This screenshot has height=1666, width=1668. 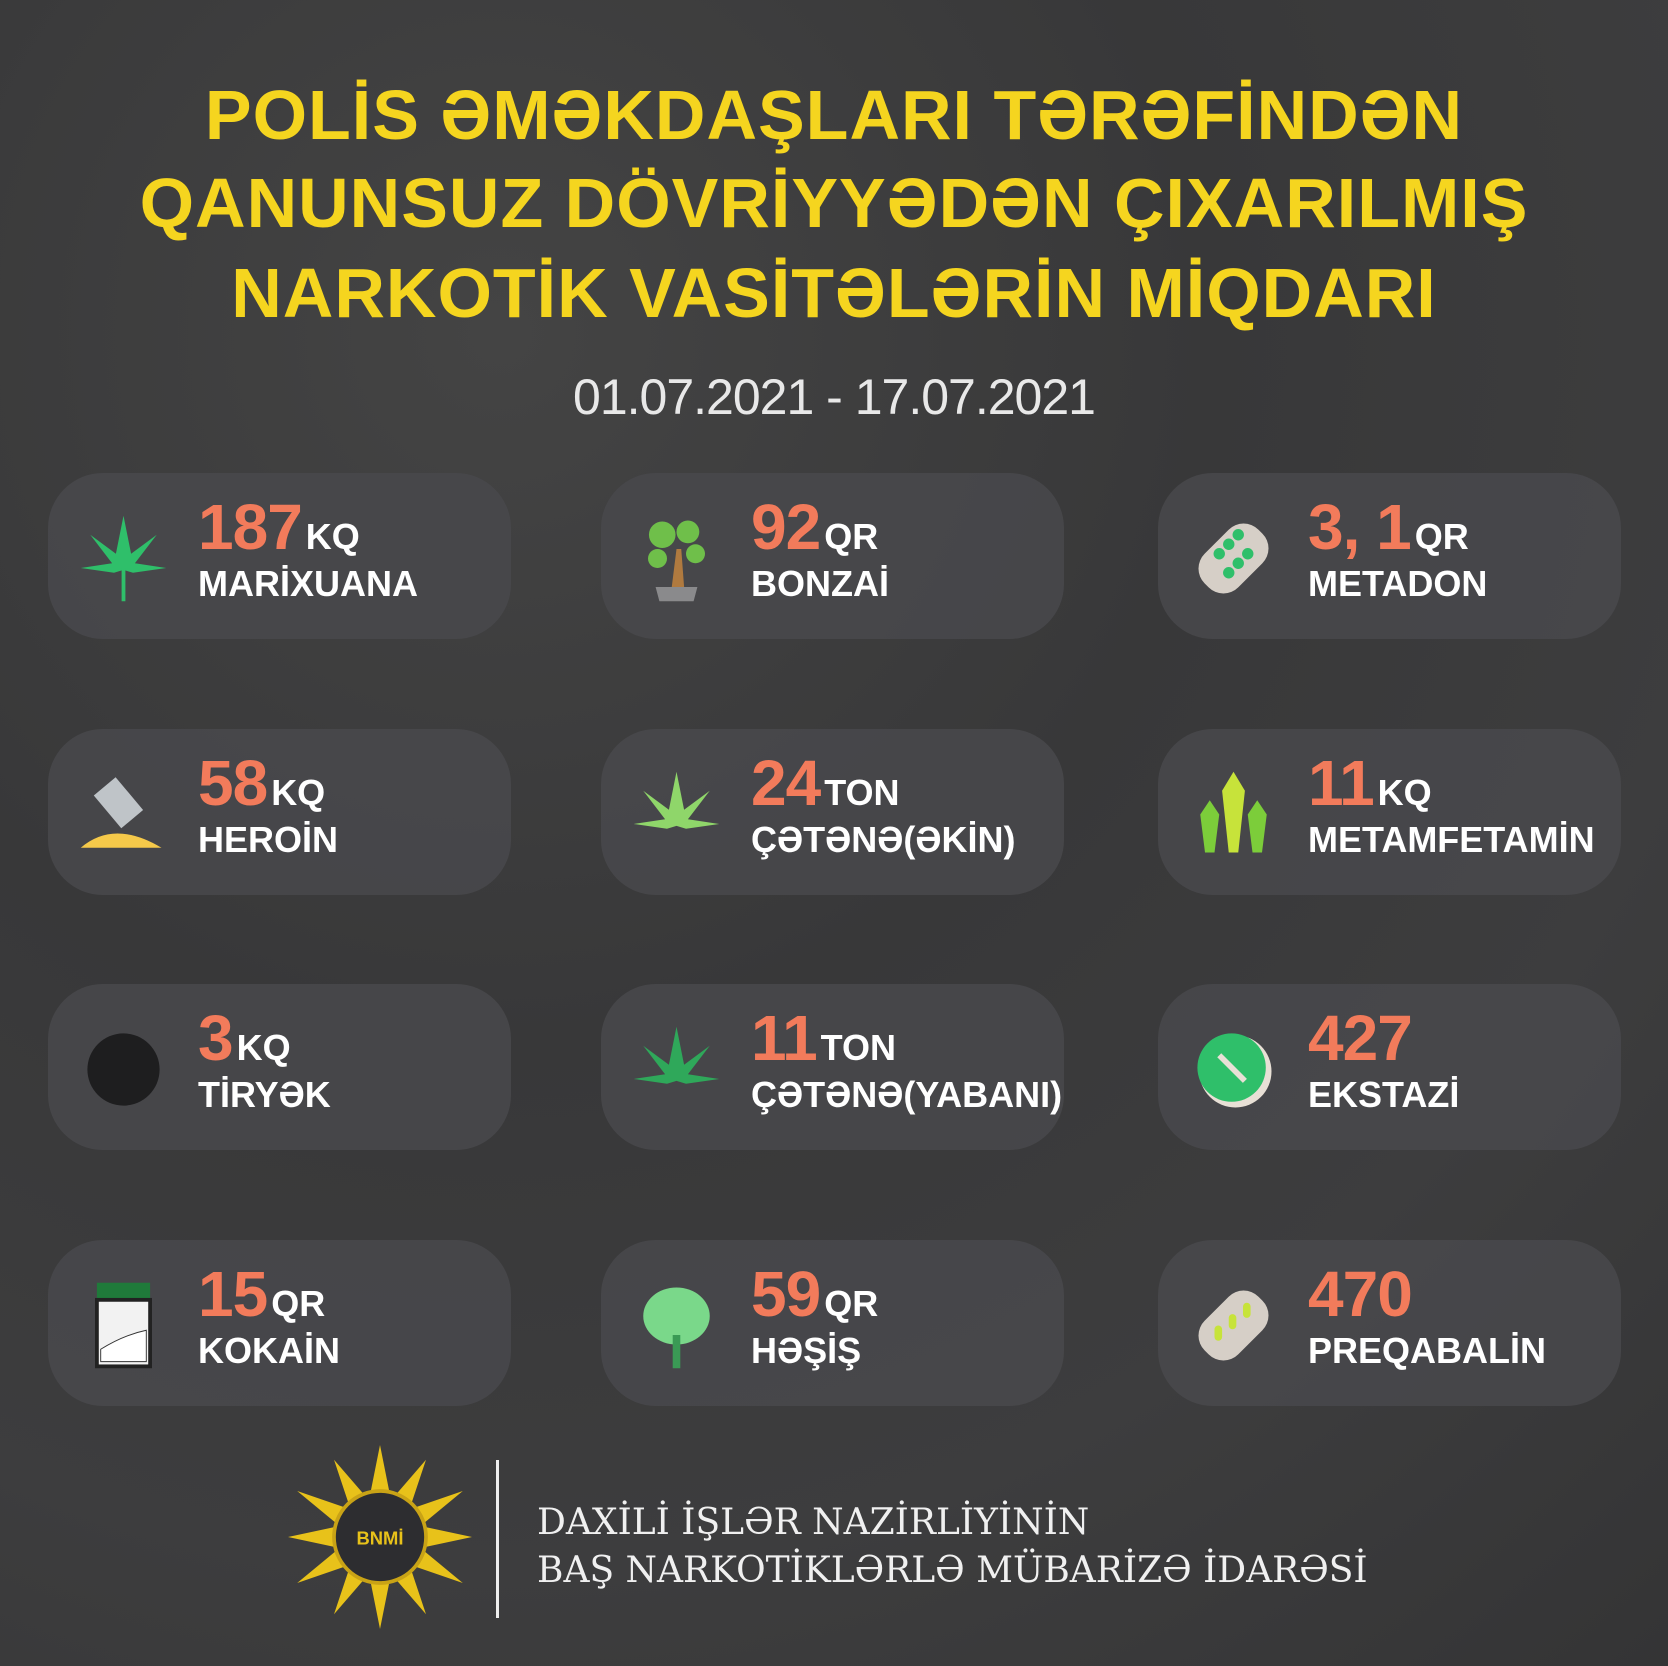 I want to click on divider, so click(x=497, y=1539).